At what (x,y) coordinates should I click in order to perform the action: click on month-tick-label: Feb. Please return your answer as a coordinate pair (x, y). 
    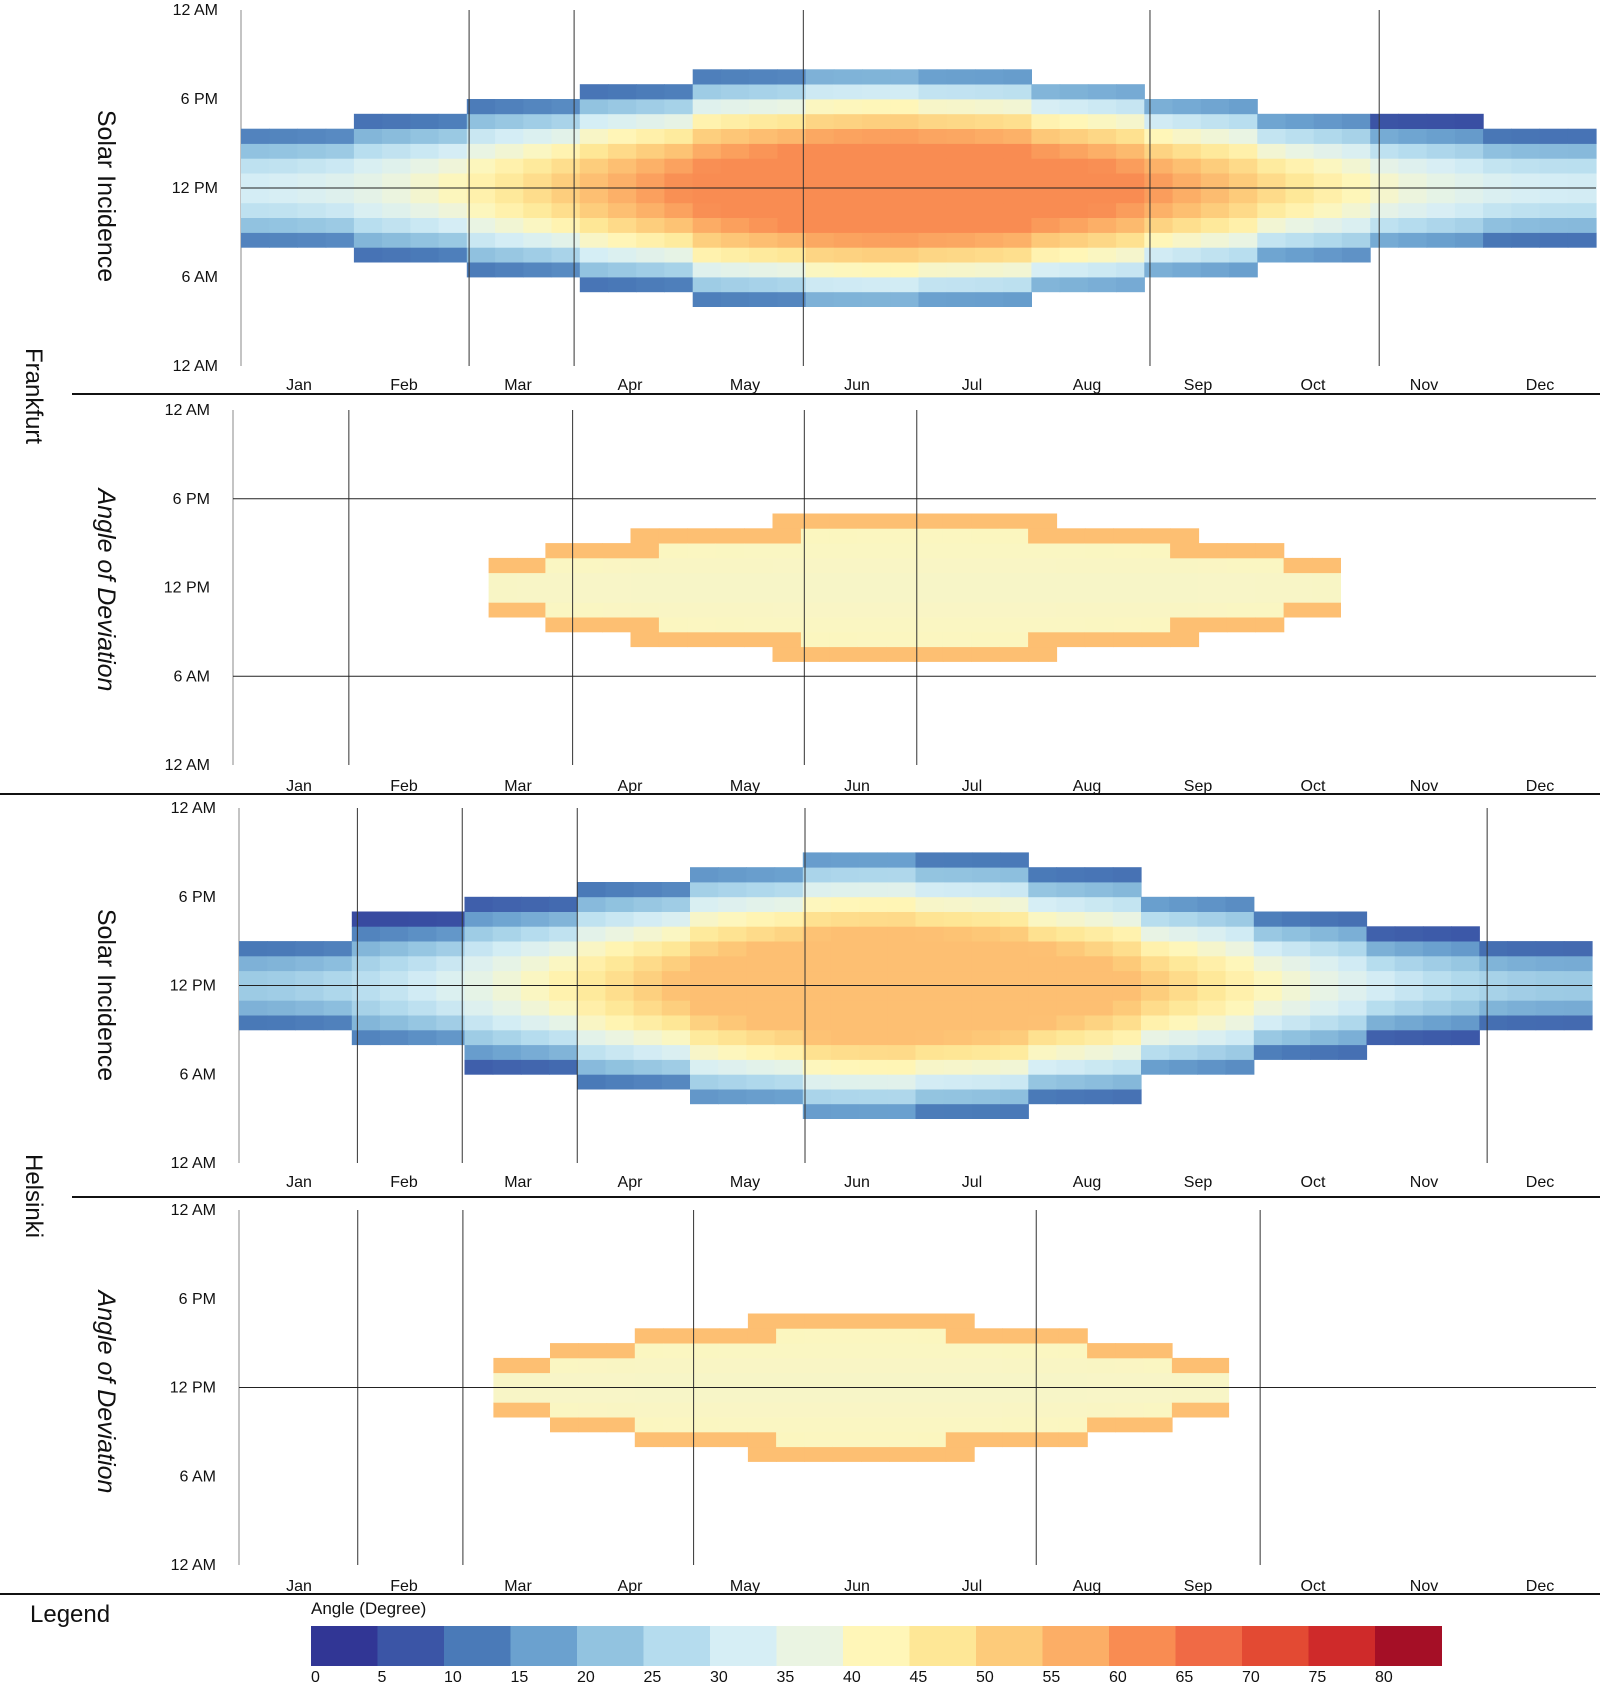
    Looking at the image, I should click on (404, 1586).